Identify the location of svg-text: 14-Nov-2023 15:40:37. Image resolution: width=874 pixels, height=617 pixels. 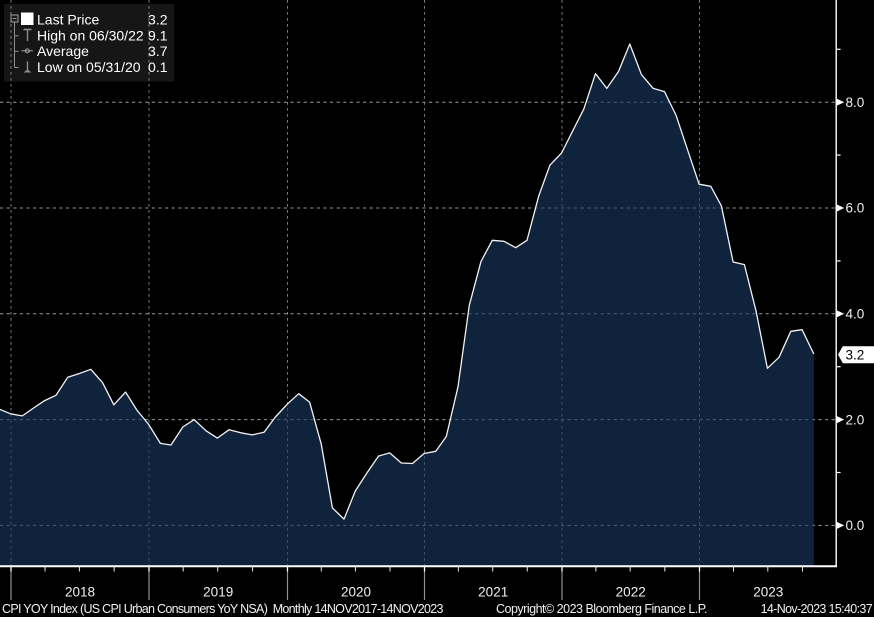
(817, 609).